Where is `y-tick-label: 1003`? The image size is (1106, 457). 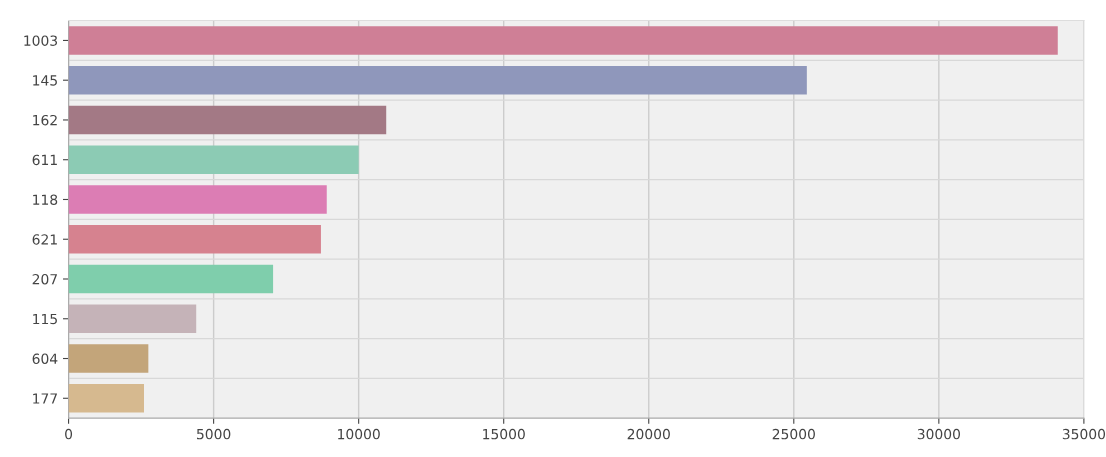
y-tick-label: 1003 is located at coordinates (41, 40).